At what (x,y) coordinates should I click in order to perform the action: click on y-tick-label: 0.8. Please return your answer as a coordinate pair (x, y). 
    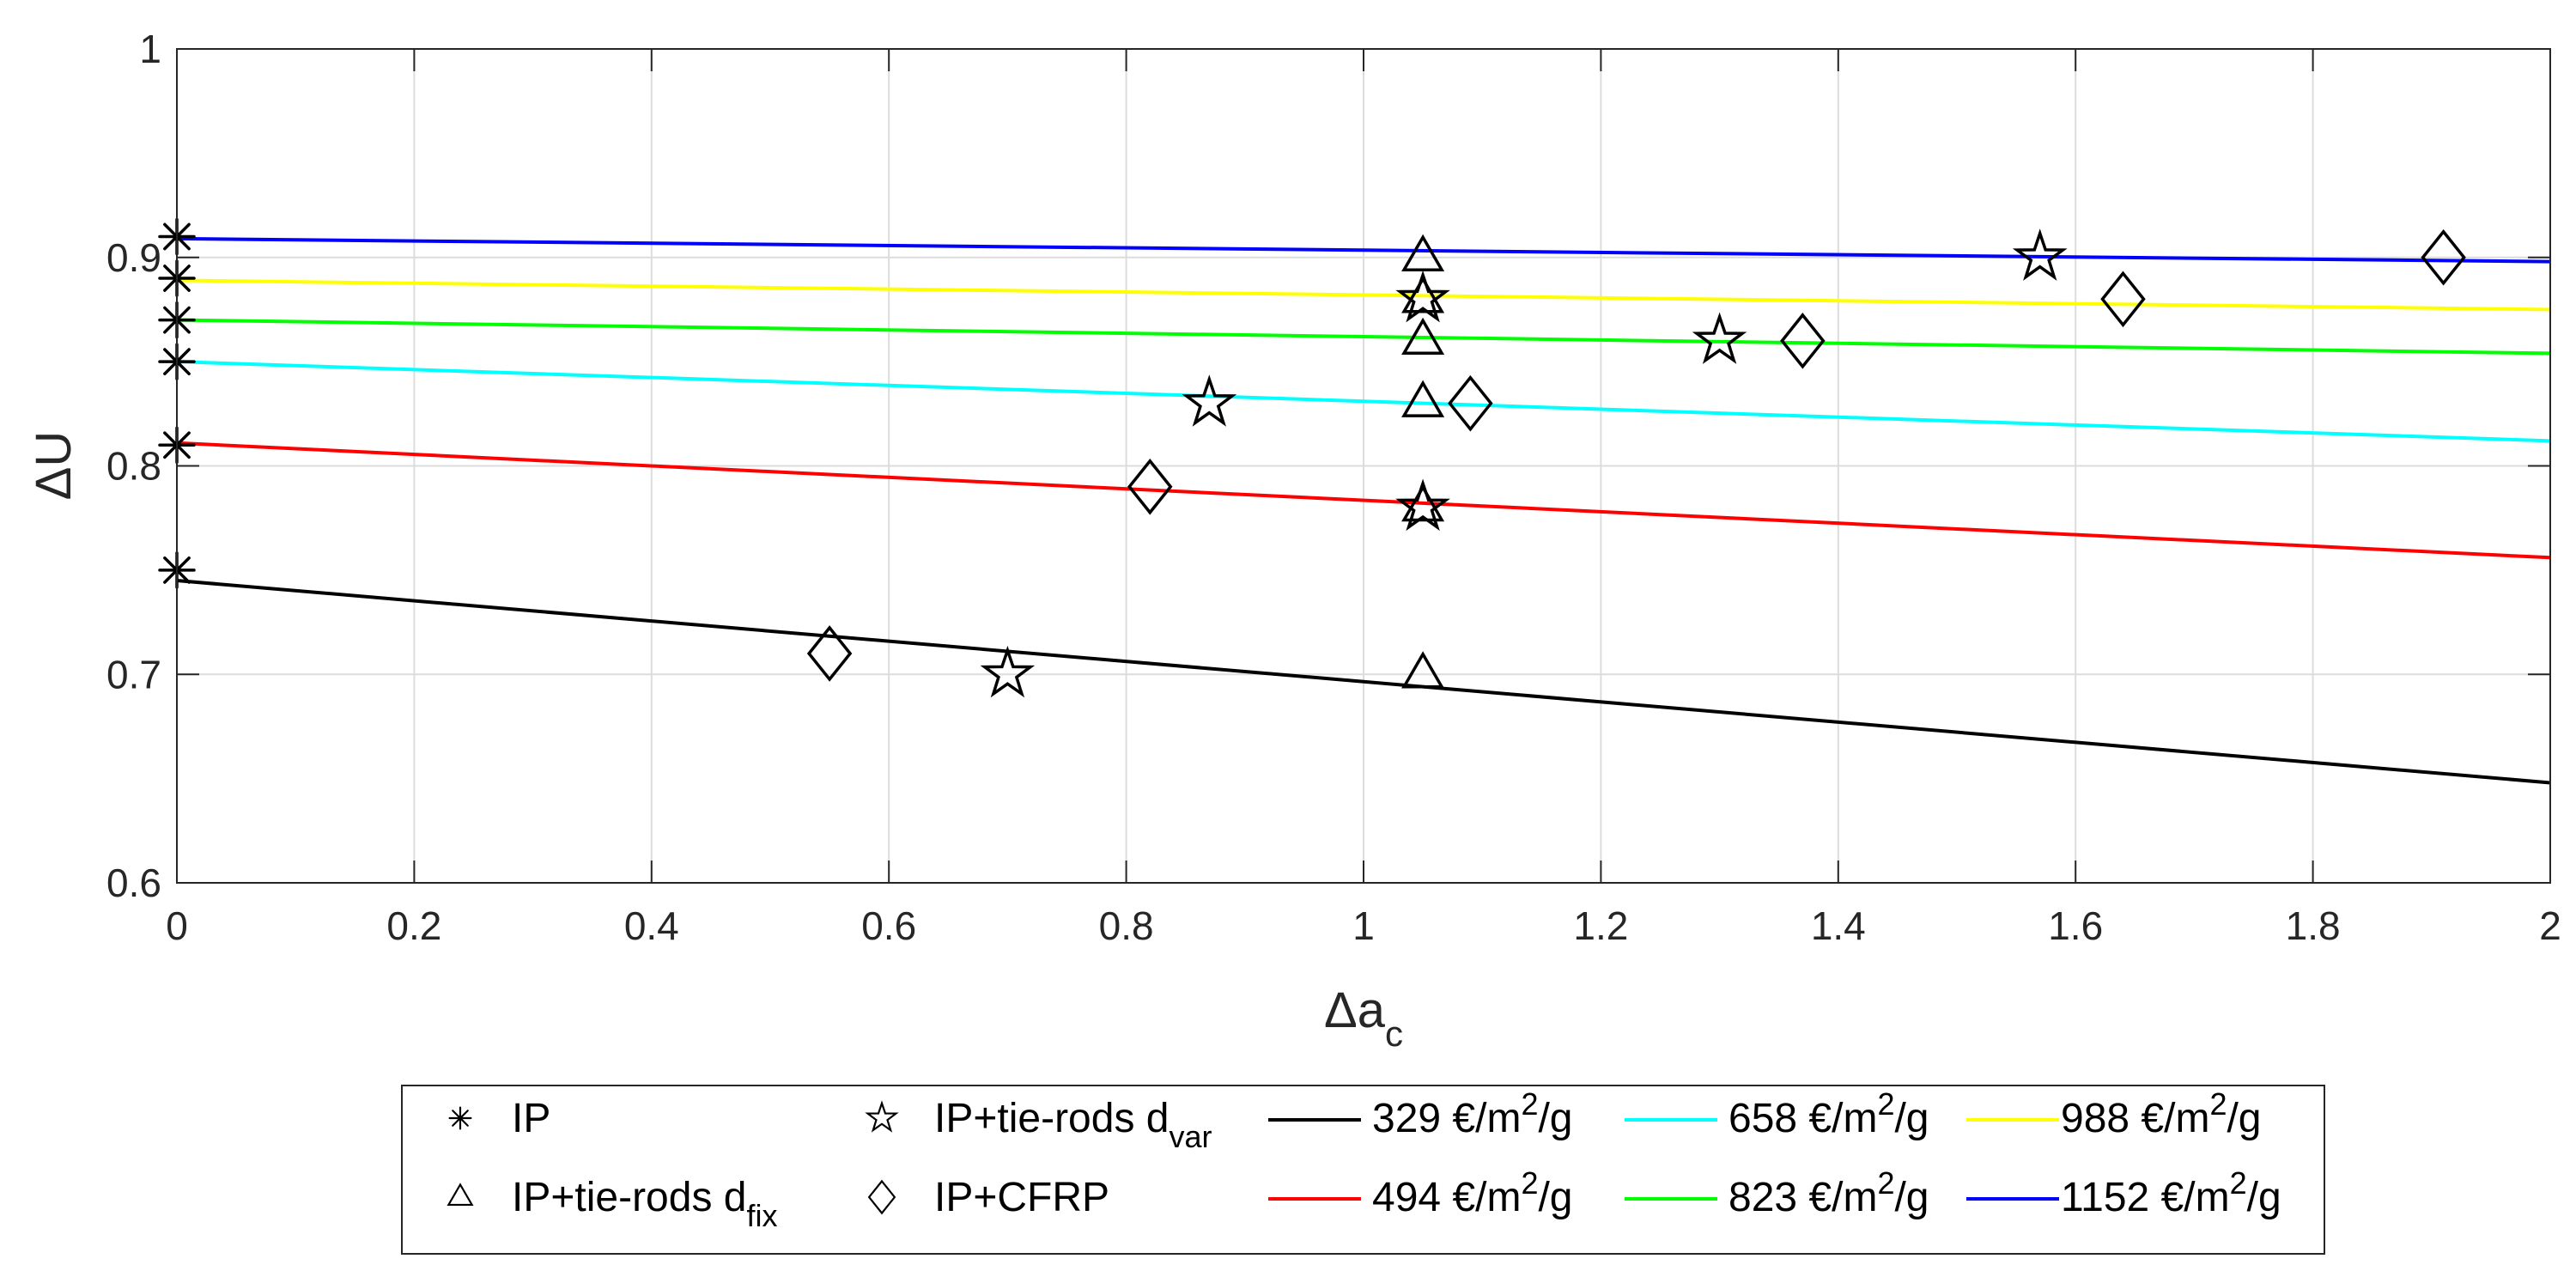
    Looking at the image, I should click on (133, 467).